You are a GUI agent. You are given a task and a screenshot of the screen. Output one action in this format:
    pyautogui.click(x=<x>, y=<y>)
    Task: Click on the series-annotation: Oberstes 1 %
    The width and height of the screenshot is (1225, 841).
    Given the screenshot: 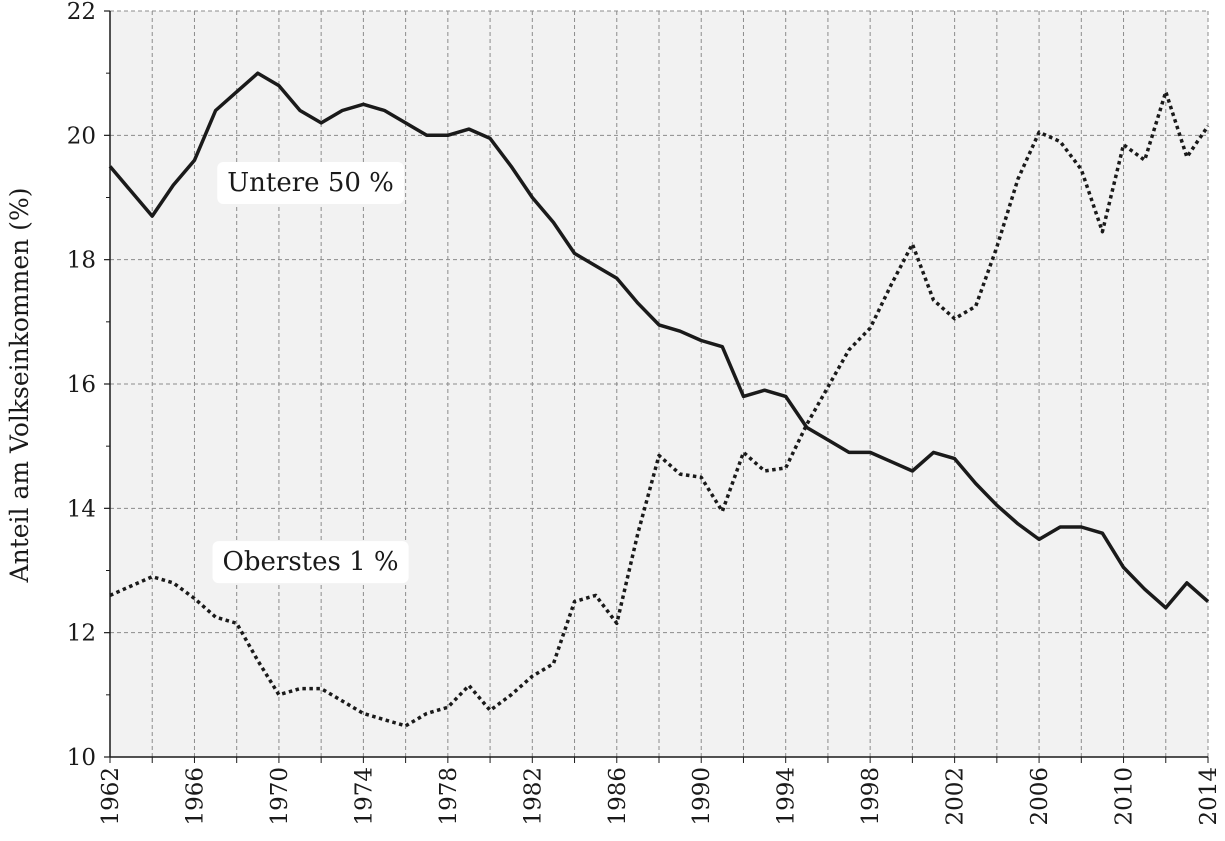 What is the action you would take?
    pyautogui.click(x=310, y=562)
    